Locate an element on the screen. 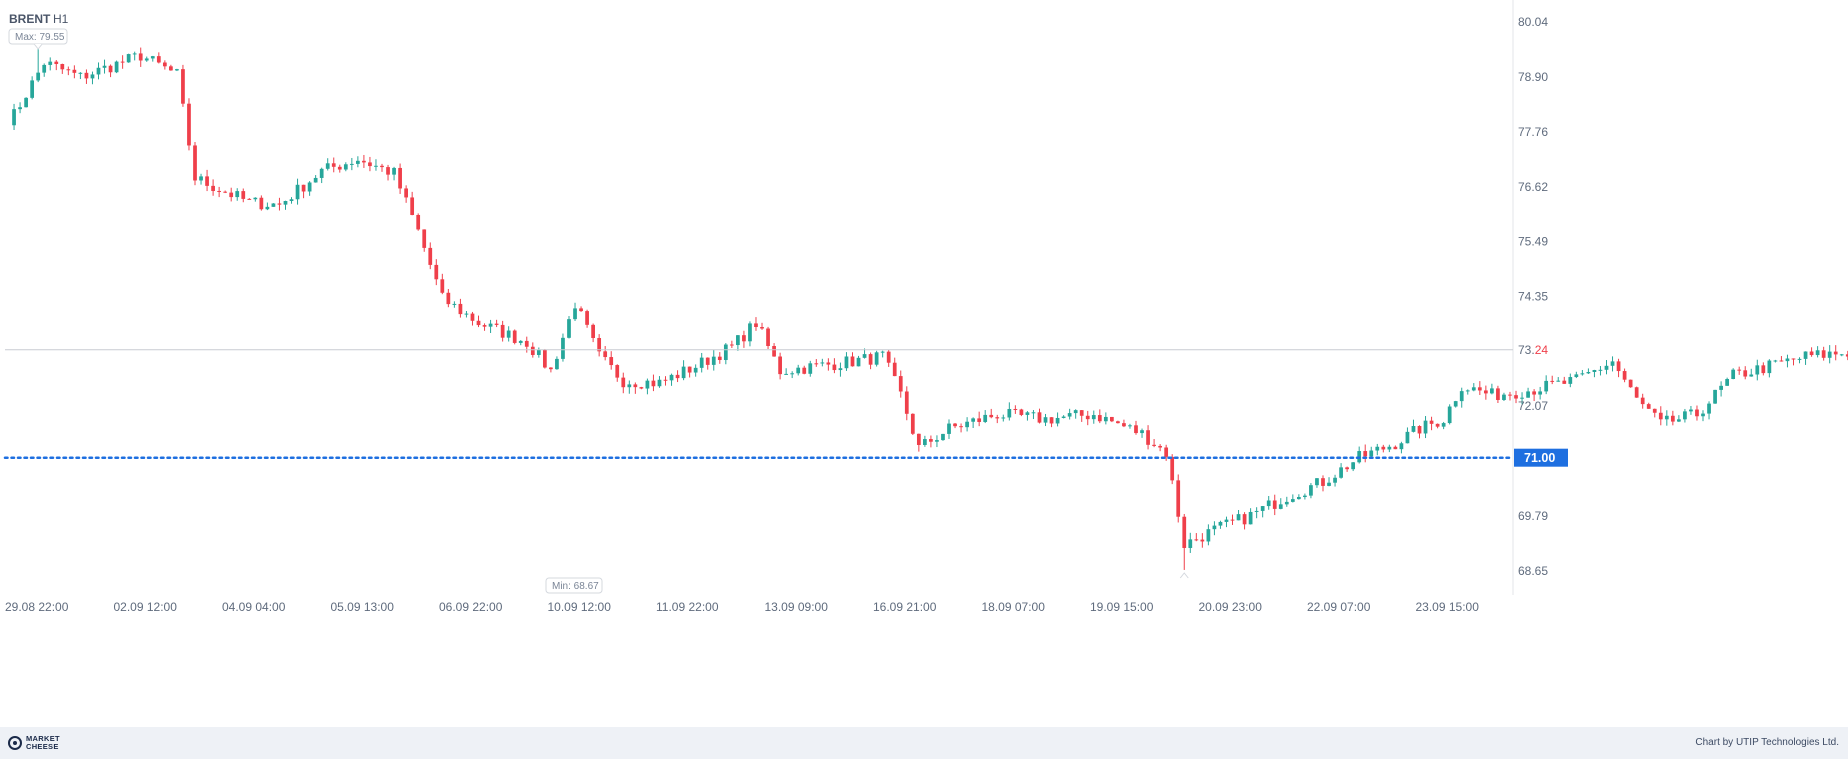 The width and height of the screenshot is (1848, 759). max-badge-pointer is located at coordinates (38, 46).